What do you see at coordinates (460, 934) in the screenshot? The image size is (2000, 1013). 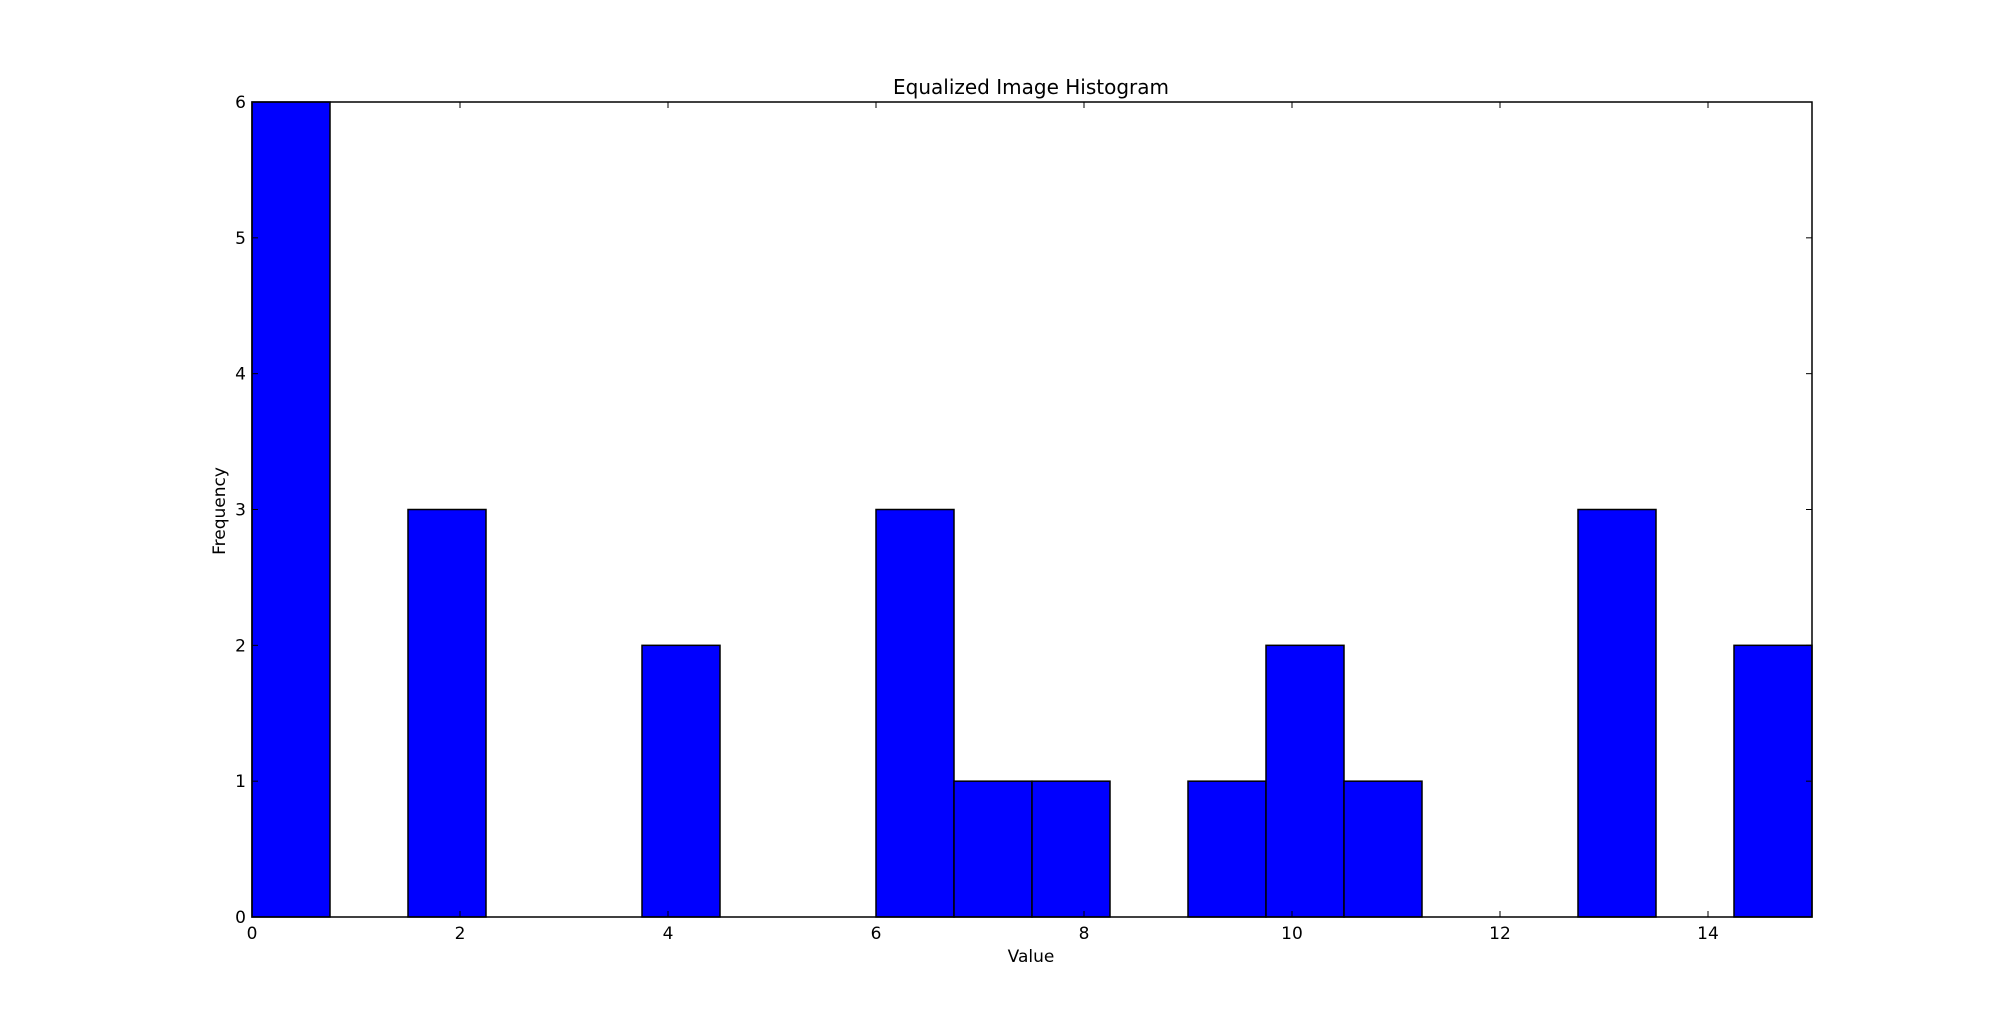 I see `x-tick-label: 2` at bounding box center [460, 934].